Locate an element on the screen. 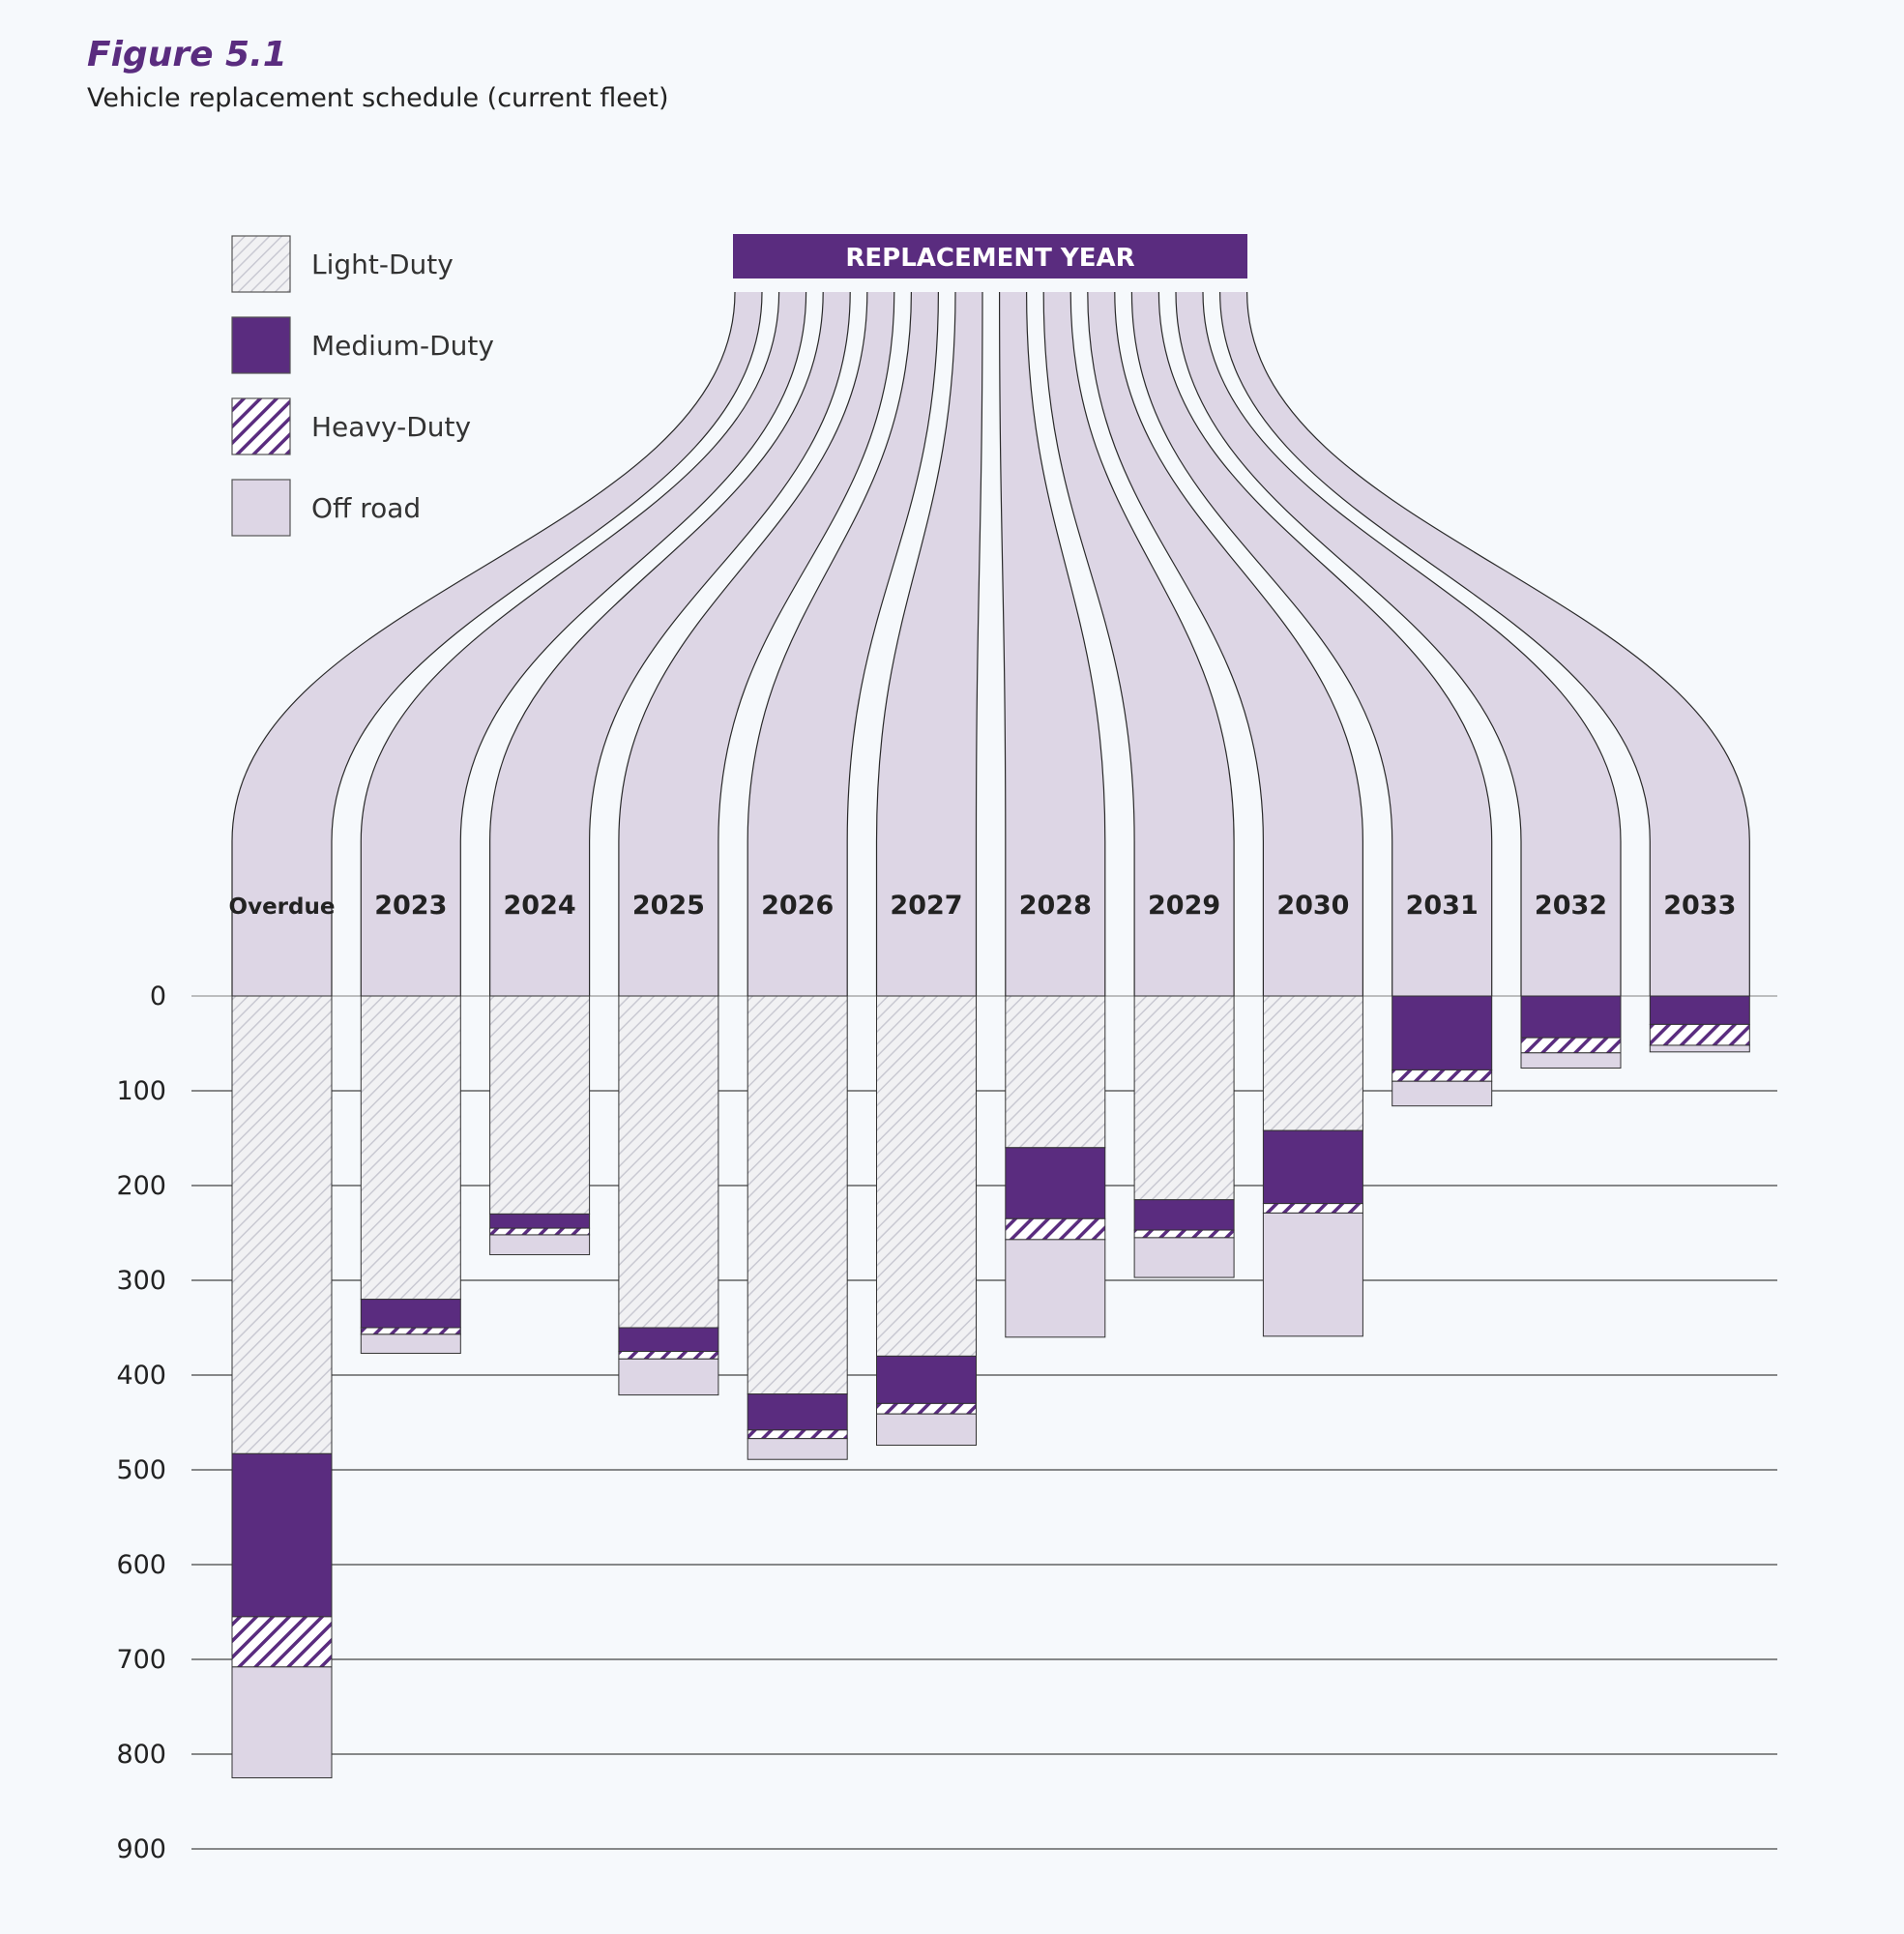  flow-band-2026 is located at coordinates (843, 644).